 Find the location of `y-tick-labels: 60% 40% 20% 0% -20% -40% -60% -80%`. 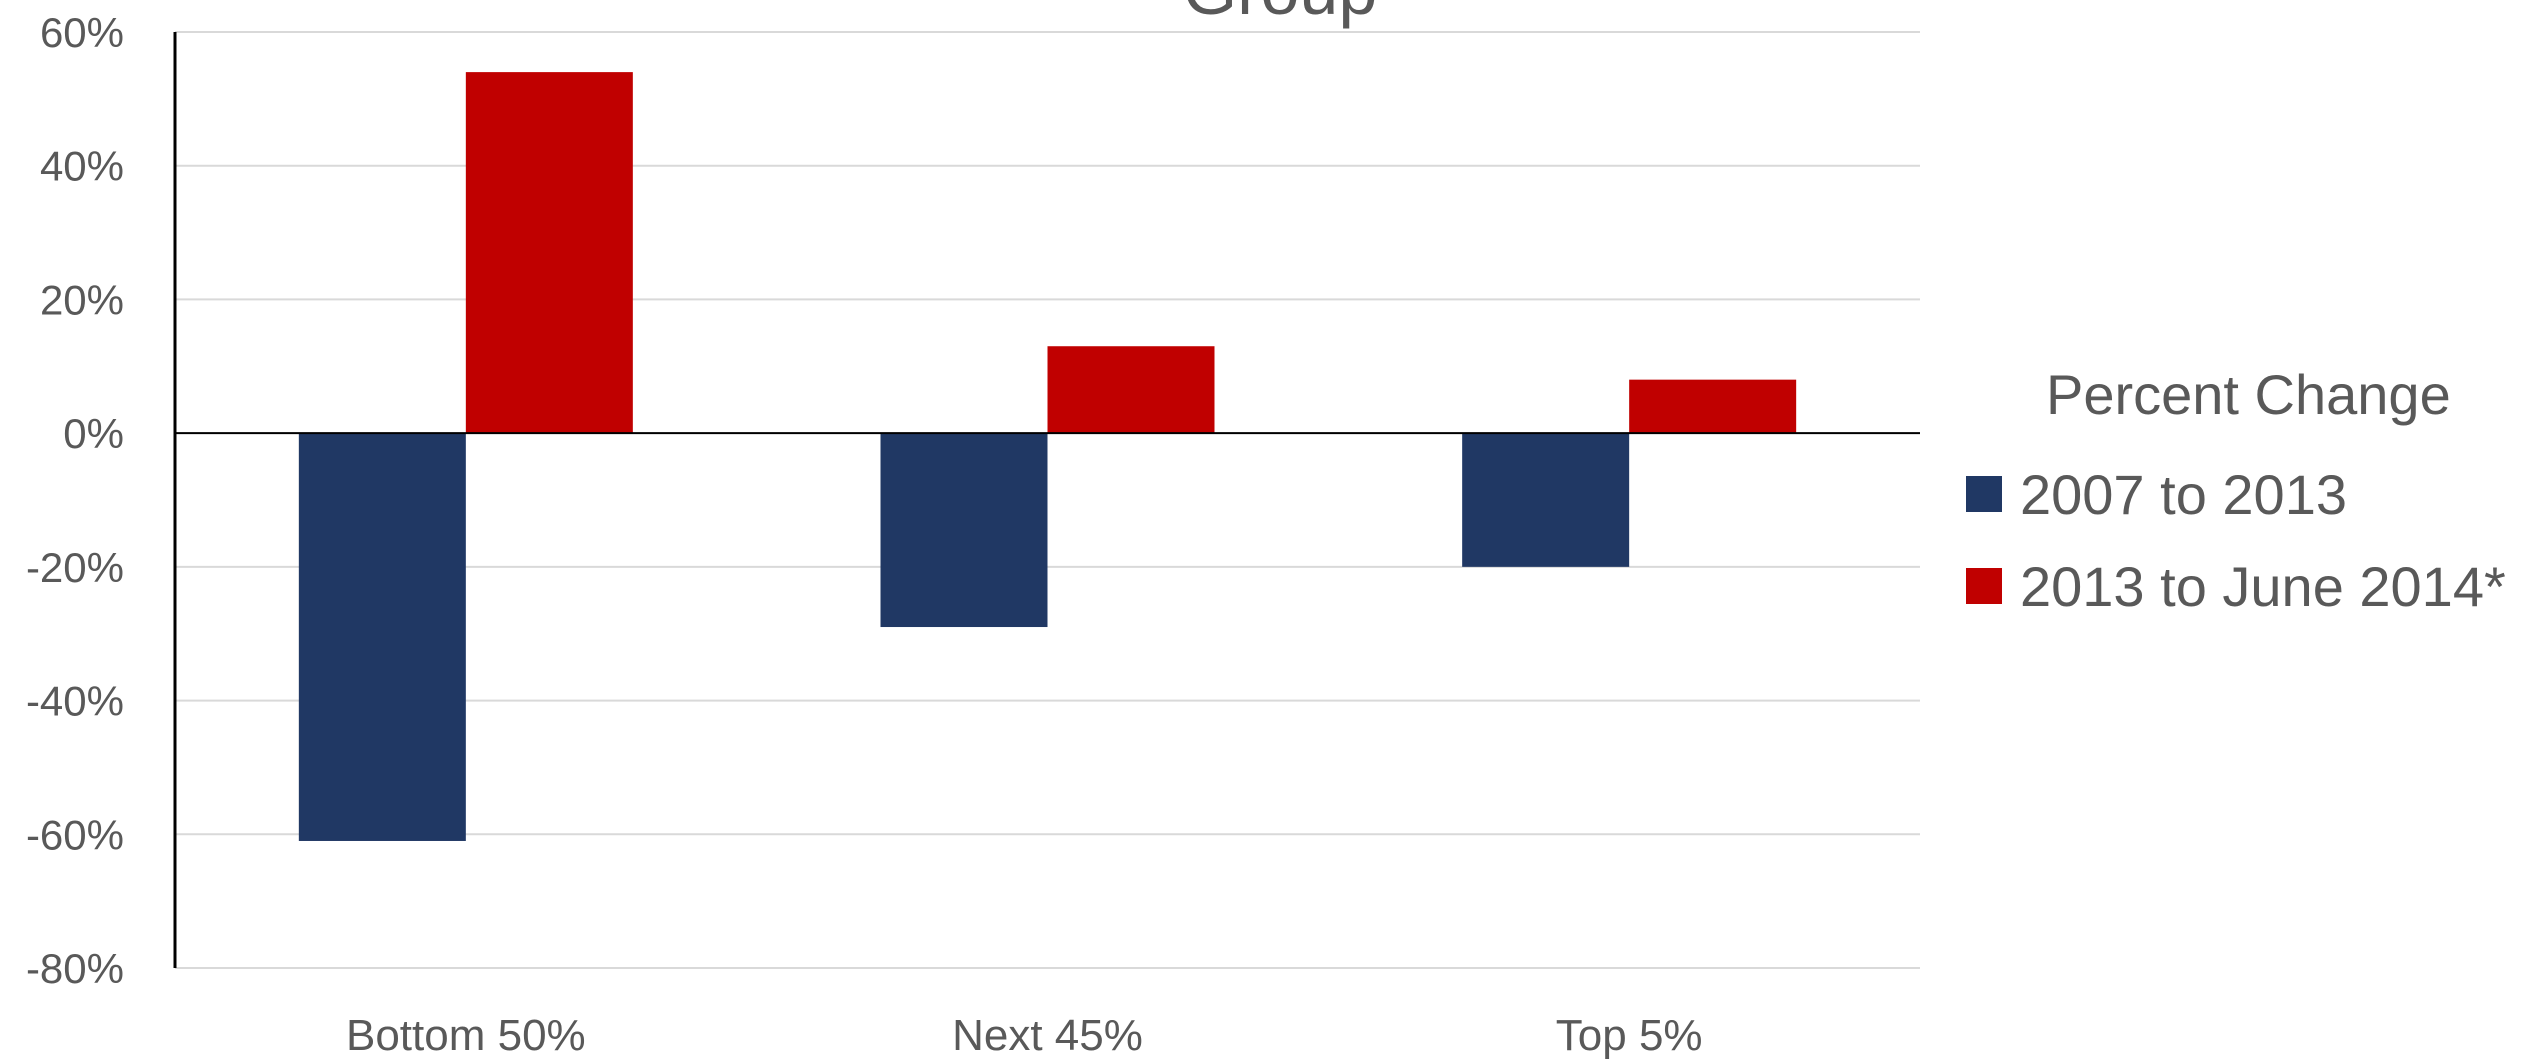

y-tick-labels: 60% 40% 20% 0% -20% -40% -60% -80% is located at coordinates (75, 500).